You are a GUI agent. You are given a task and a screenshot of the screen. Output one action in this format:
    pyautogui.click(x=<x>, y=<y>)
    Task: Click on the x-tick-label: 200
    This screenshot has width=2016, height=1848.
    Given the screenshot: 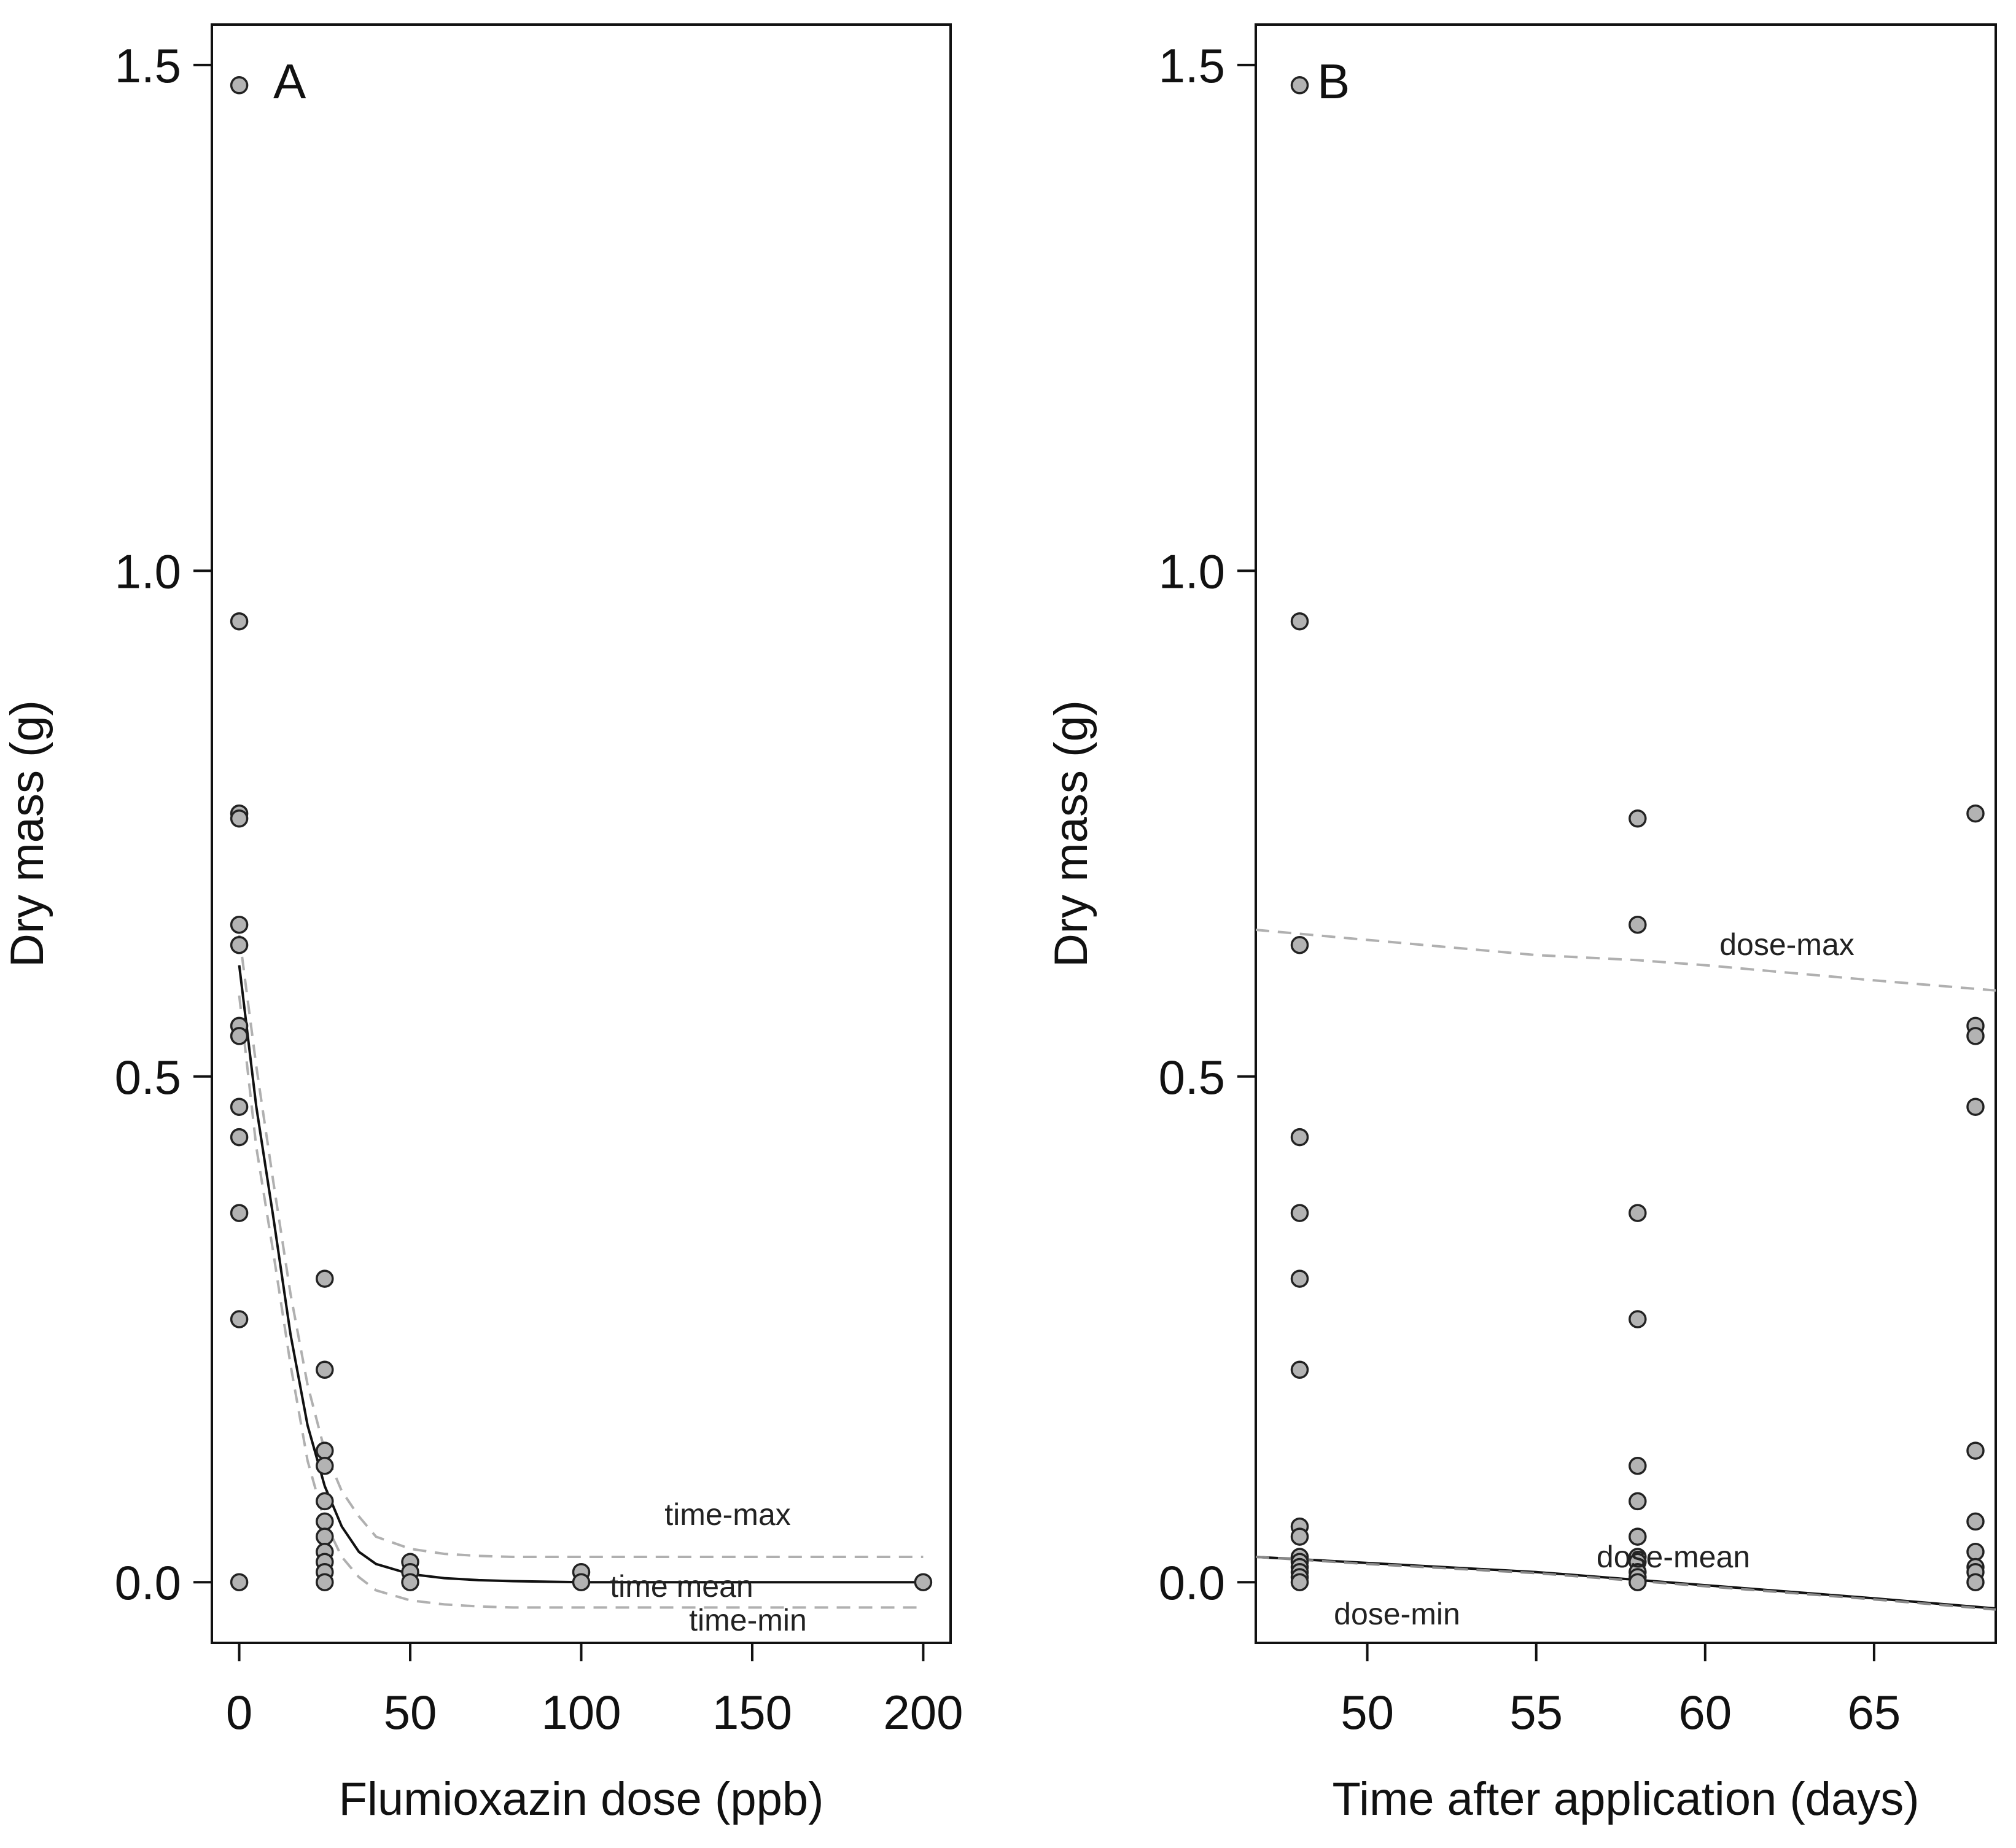 What is the action you would take?
    pyautogui.click(x=923, y=1712)
    